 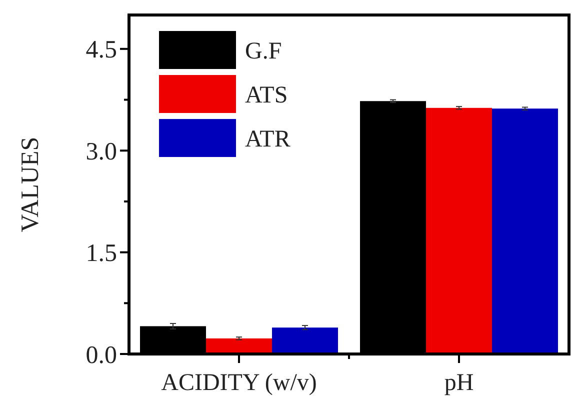 What do you see at coordinates (266, 95) in the screenshot?
I see `legend-label: ATS` at bounding box center [266, 95].